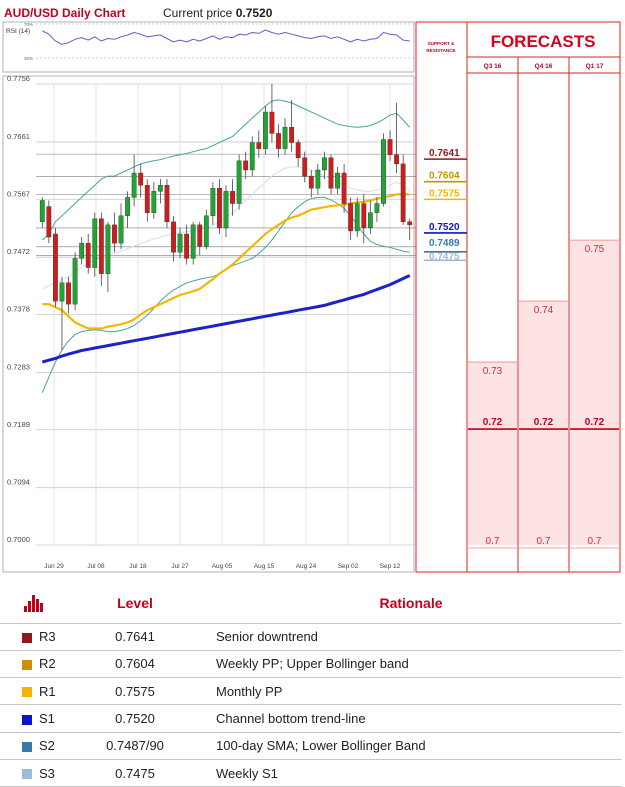 The width and height of the screenshot is (625, 787). I want to click on level-code-cell: S1, so click(35, 718).